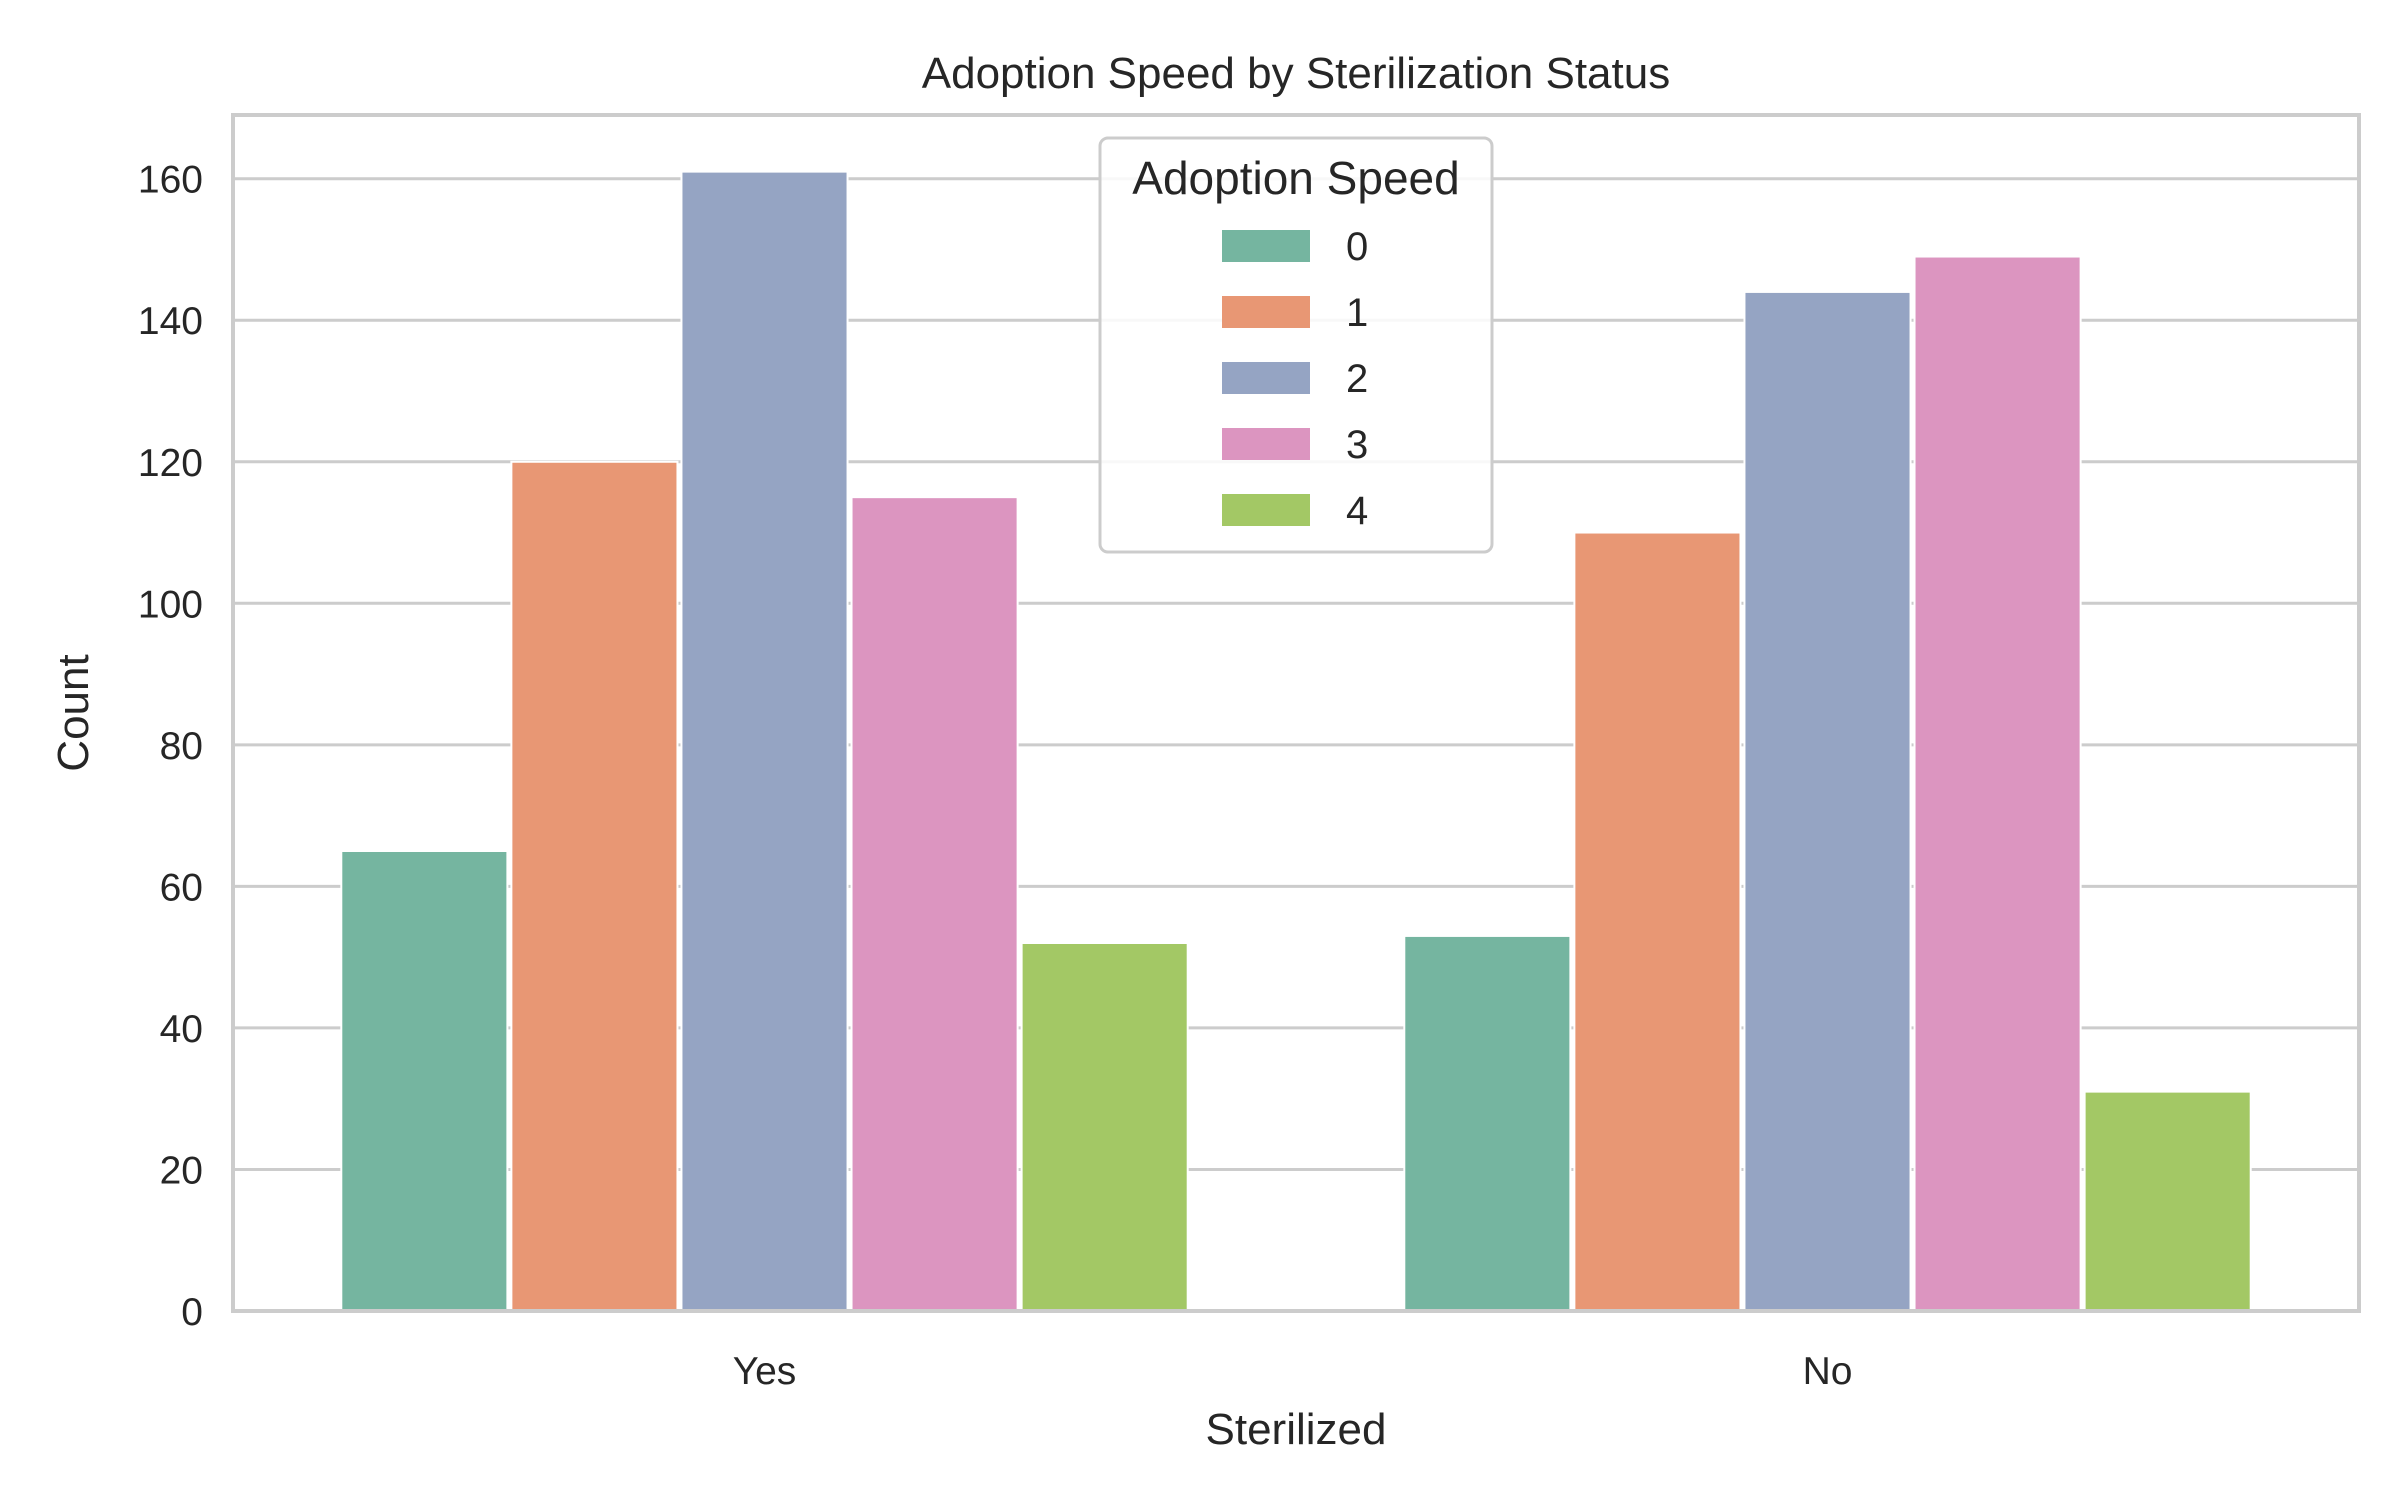  Describe the element at coordinates (1293, 1371) in the screenshot. I see `x-tick-labels: Yes No` at that location.